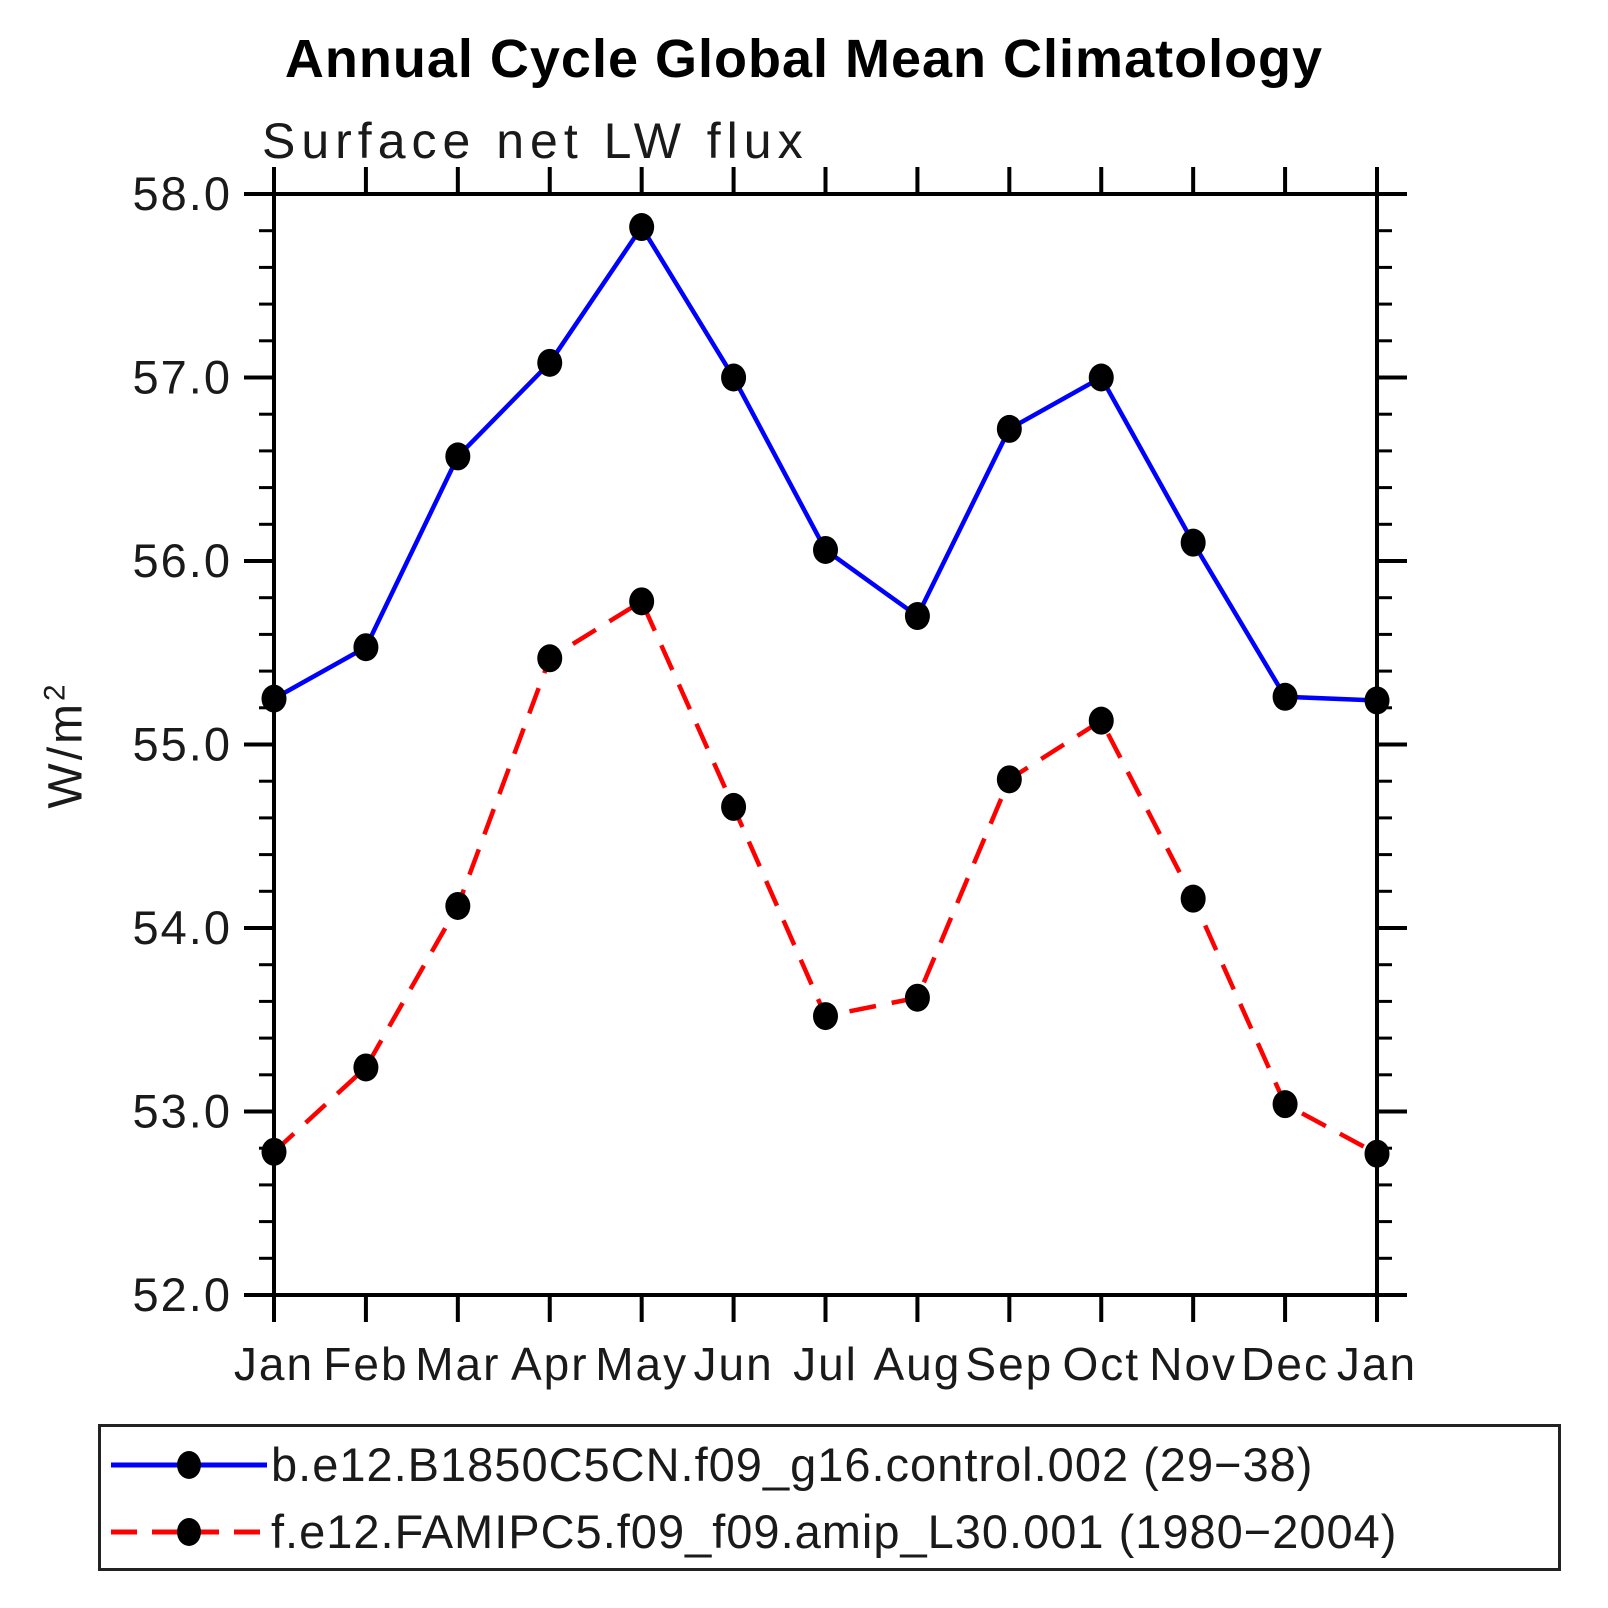  What do you see at coordinates (457, 1364) in the screenshot?
I see `x-tick-label-mar-2: Mar` at bounding box center [457, 1364].